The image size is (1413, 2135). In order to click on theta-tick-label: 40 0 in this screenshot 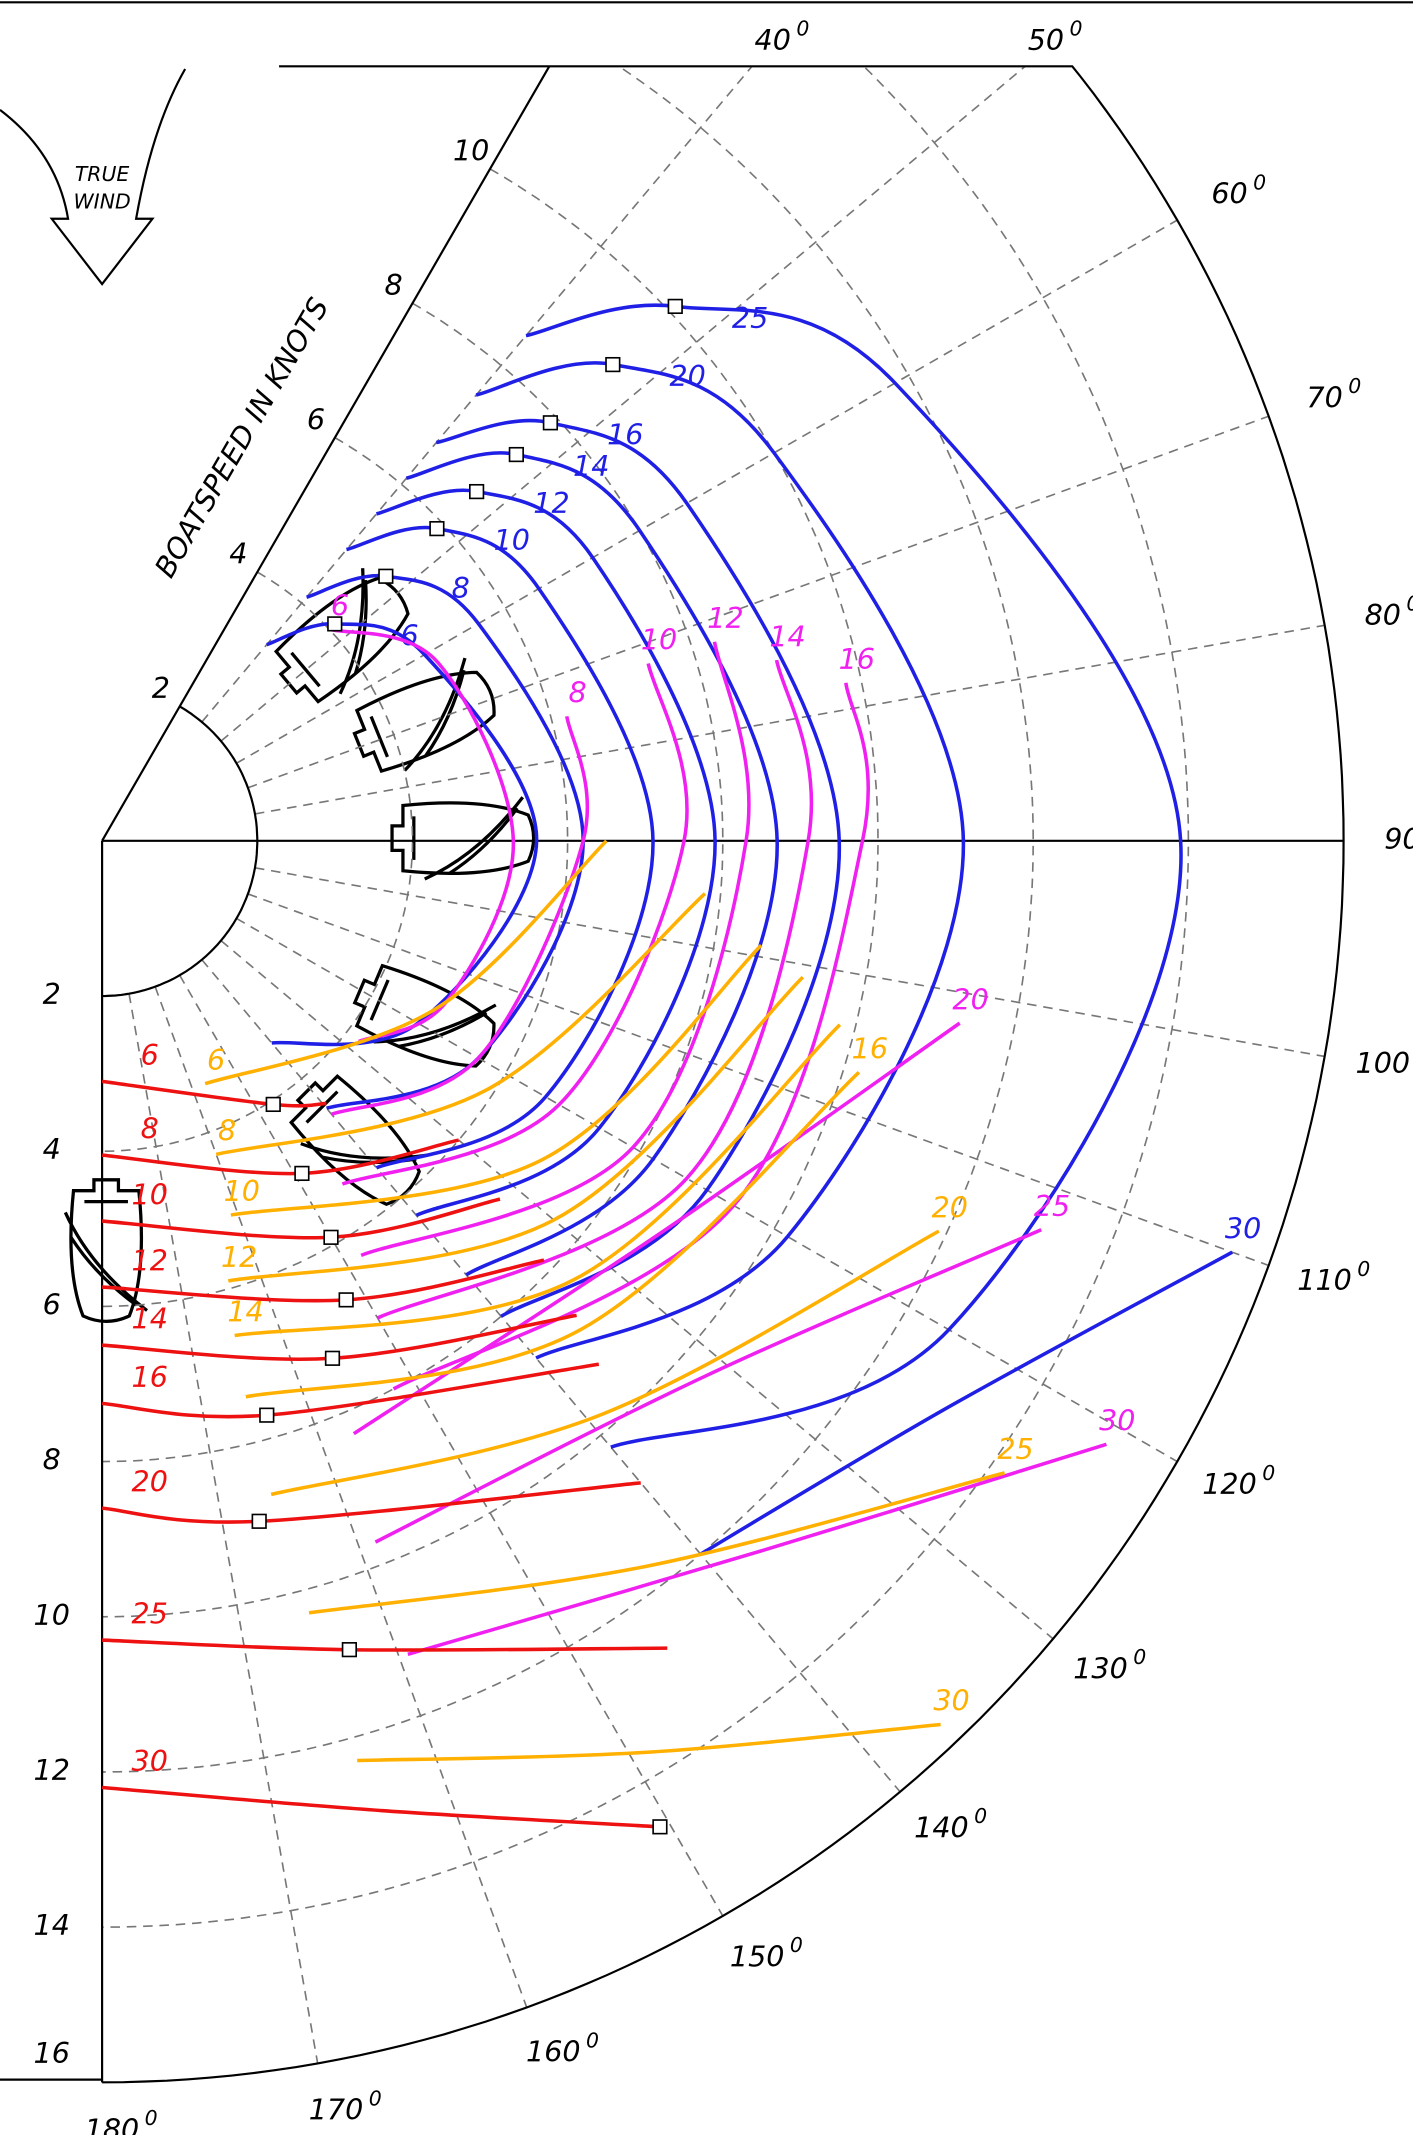, I will do `click(782, 37)`.